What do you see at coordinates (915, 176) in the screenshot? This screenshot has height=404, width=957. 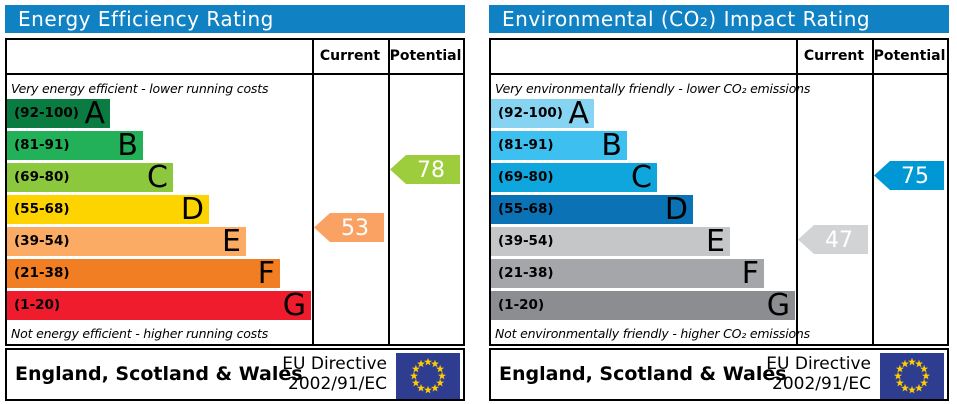 I see `svg-text: 75` at bounding box center [915, 176].